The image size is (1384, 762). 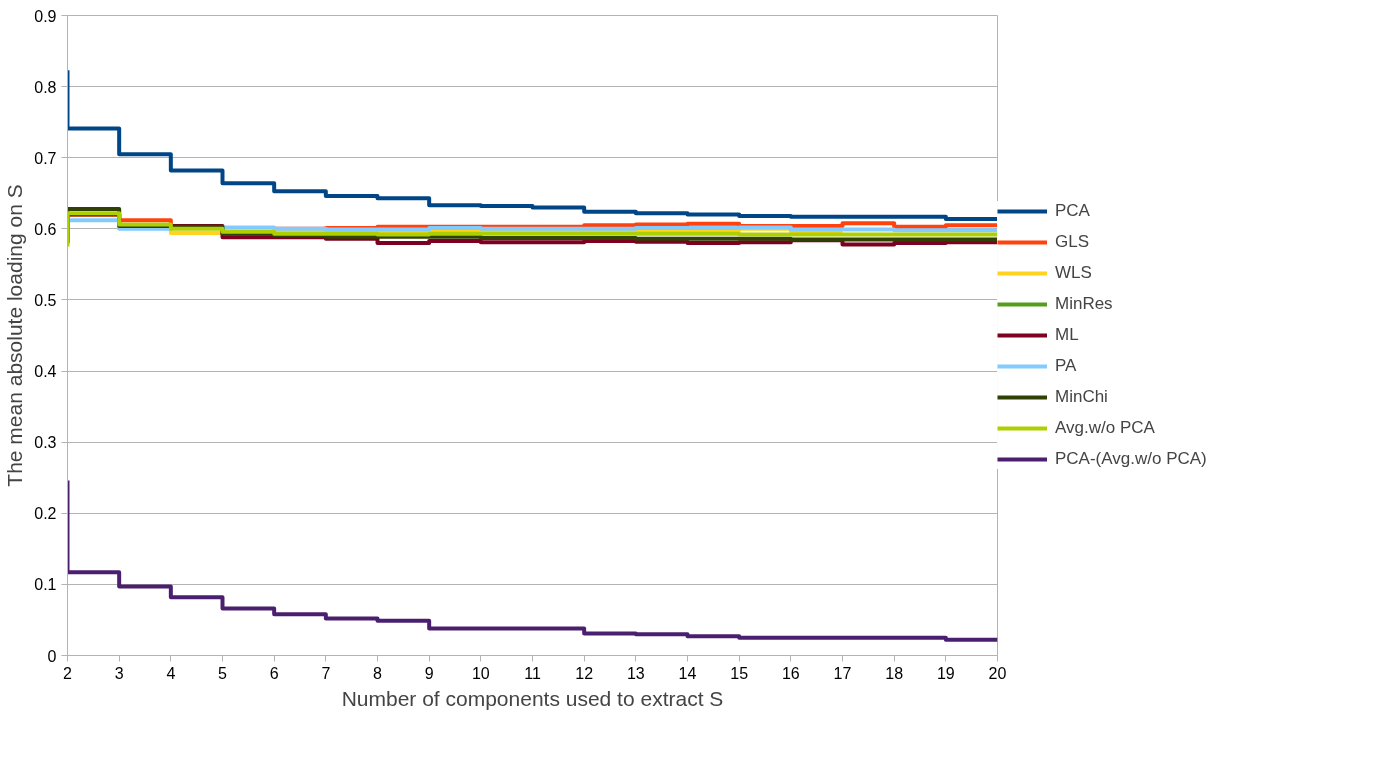 I want to click on x-tick-label: 14, so click(x=687, y=673).